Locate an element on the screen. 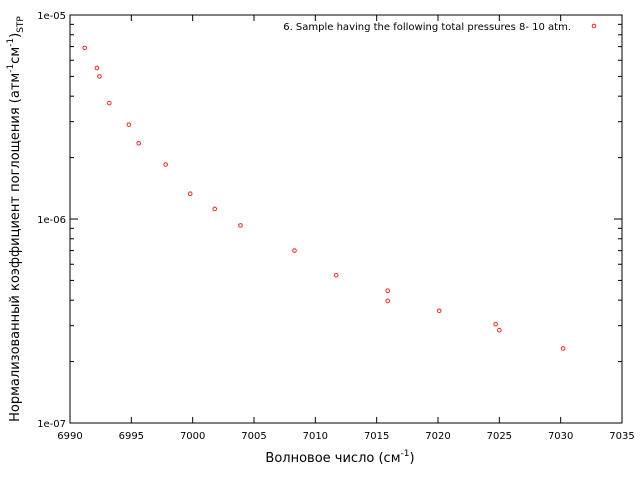  x-tick-label: 7015 is located at coordinates (376, 436).